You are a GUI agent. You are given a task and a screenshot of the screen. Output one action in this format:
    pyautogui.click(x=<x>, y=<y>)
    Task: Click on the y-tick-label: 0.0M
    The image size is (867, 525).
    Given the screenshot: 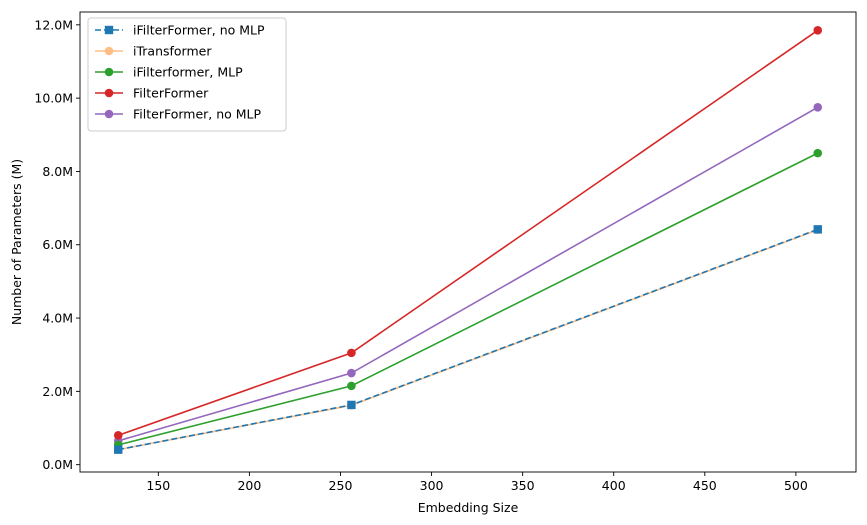 What is the action you would take?
    pyautogui.click(x=57, y=464)
    